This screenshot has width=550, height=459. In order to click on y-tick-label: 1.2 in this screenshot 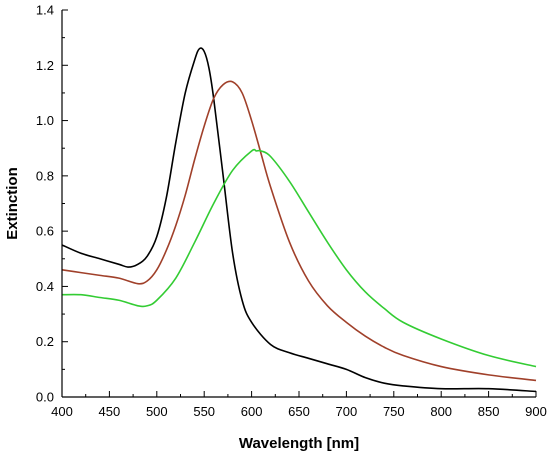, I will do `click(45, 65)`.